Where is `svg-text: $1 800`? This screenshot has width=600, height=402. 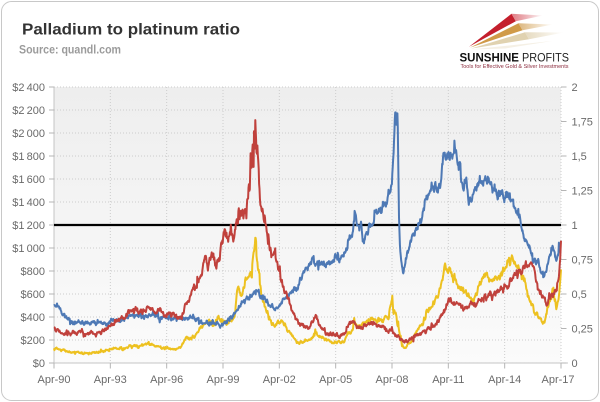
svg-text: $1 800 is located at coordinates (28, 157).